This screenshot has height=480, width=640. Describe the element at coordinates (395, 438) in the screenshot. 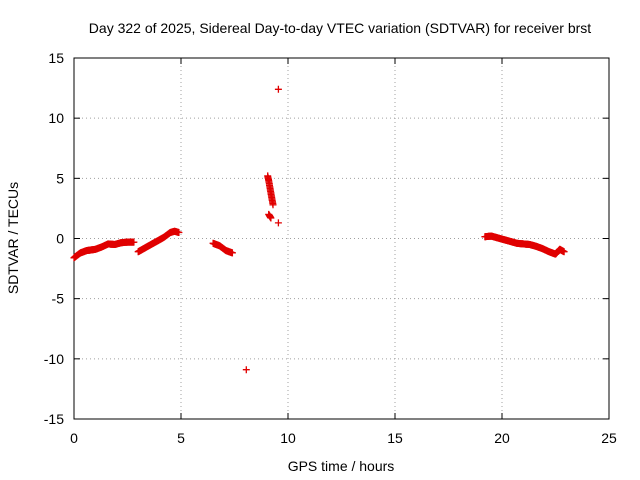

I see `x-tick-label: 15` at that location.